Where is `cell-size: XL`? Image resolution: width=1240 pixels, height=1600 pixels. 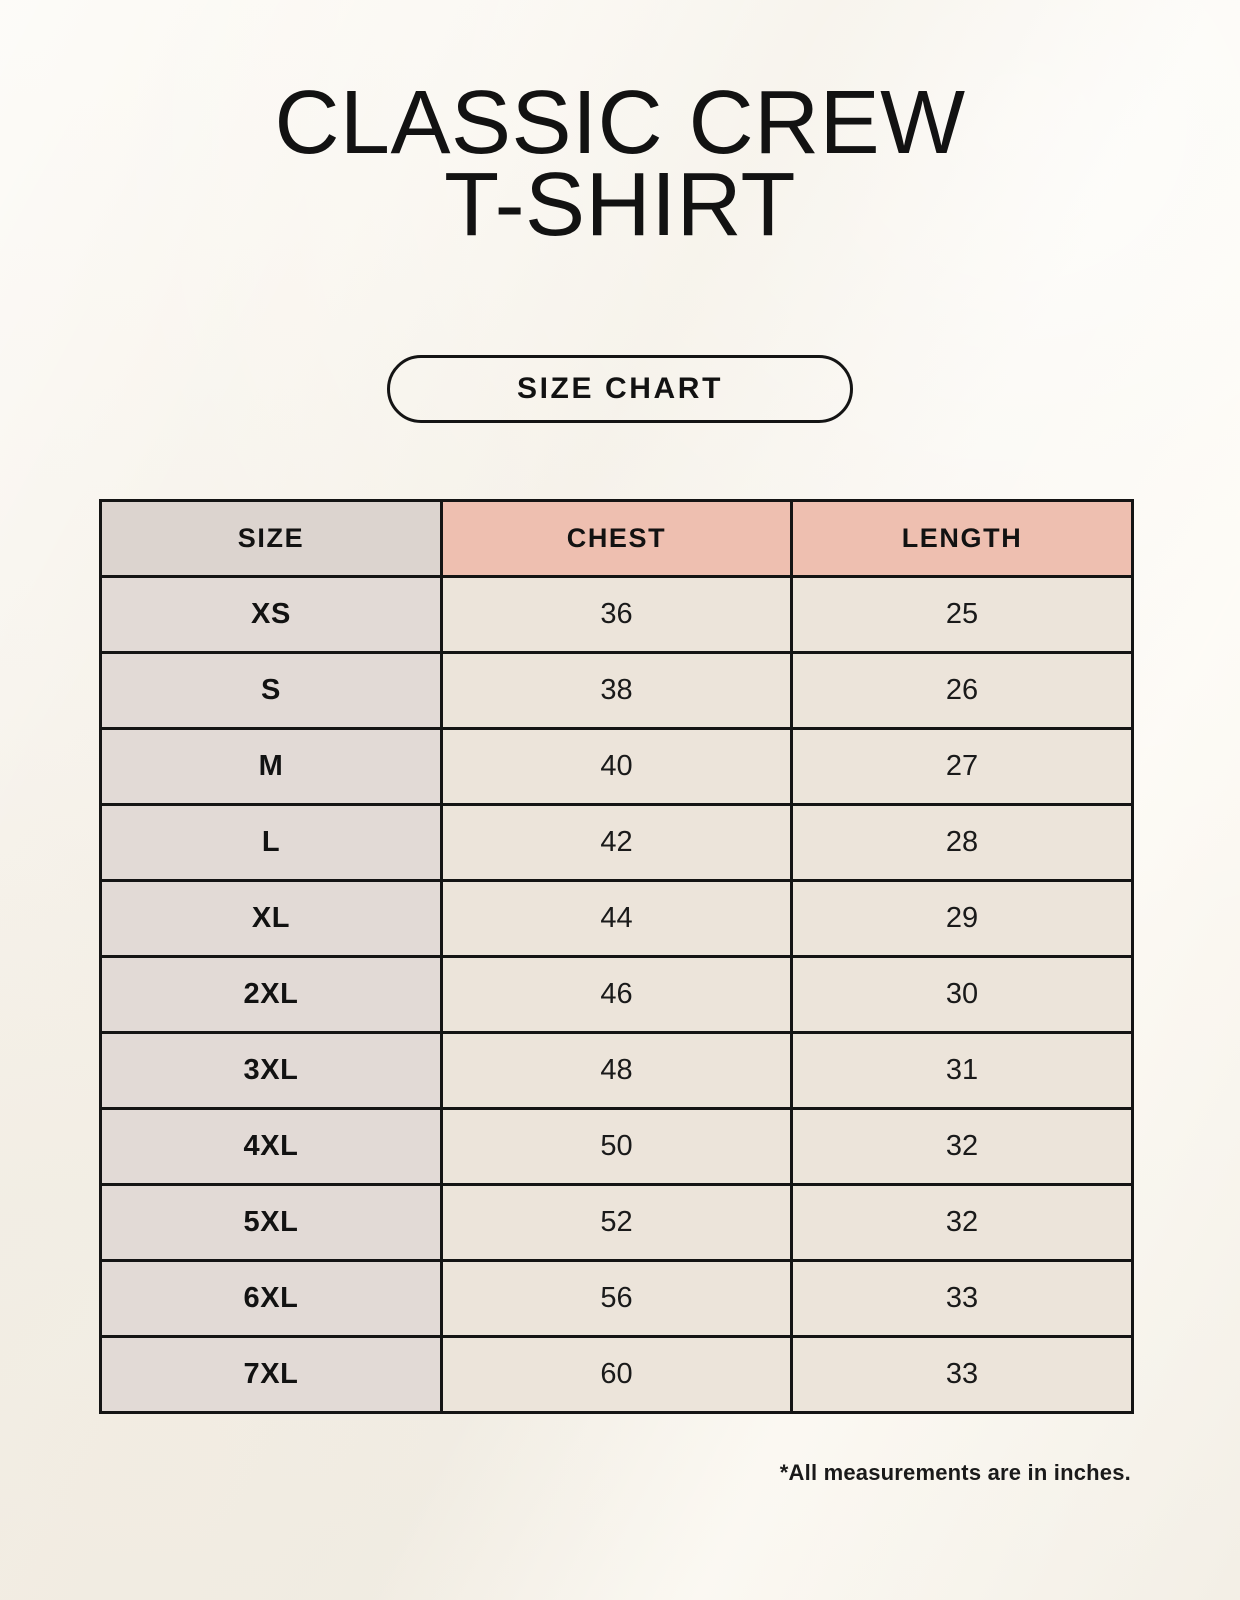
cell-size: XL is located at coordinates (271, 918).